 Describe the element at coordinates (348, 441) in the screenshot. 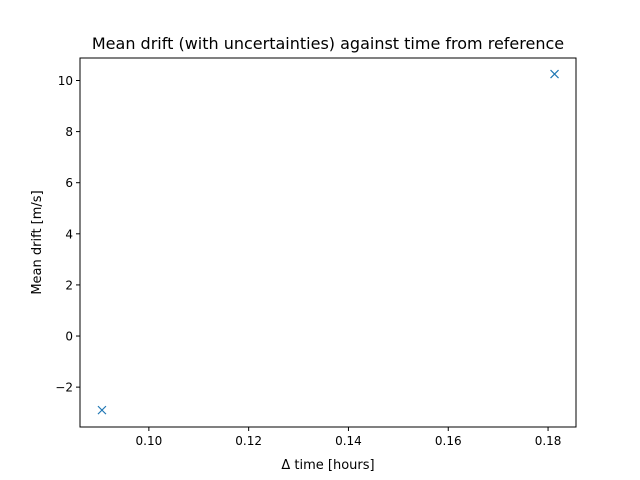

I see `x-tick-label: 0.14` at that location.